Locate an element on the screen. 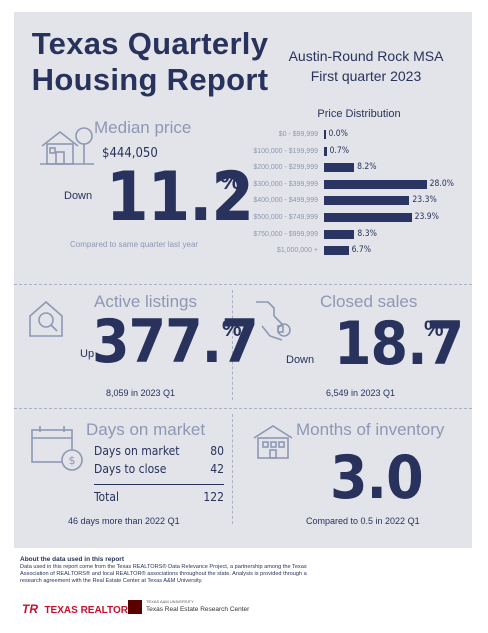 This screenshot has width=488, height=633. bar-value-label: 23.3% is located at coordinates (424, 200).